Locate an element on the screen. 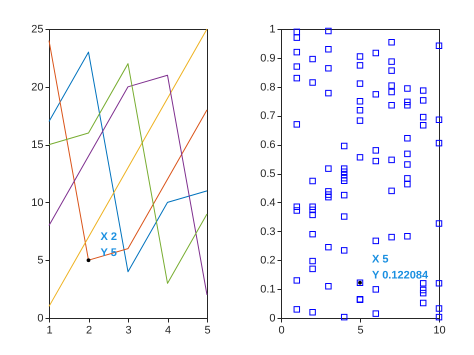  x-tick-label: 3 is located at coordinates (128, 330).